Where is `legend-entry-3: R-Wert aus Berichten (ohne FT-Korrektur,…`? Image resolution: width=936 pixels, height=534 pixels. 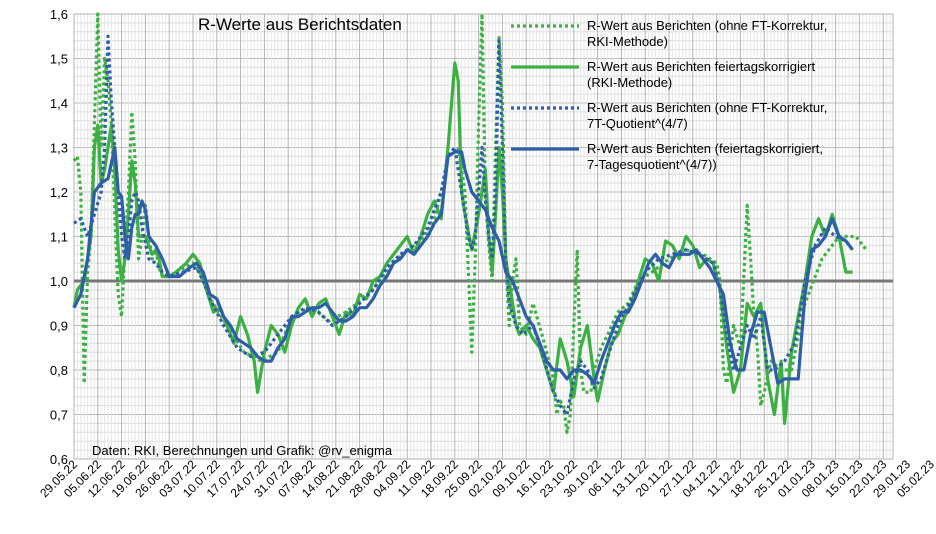 legend-entry-3: R-Wert aus Berichten (ohne FT-Korrektur,… is located at coordinates (707, 115).